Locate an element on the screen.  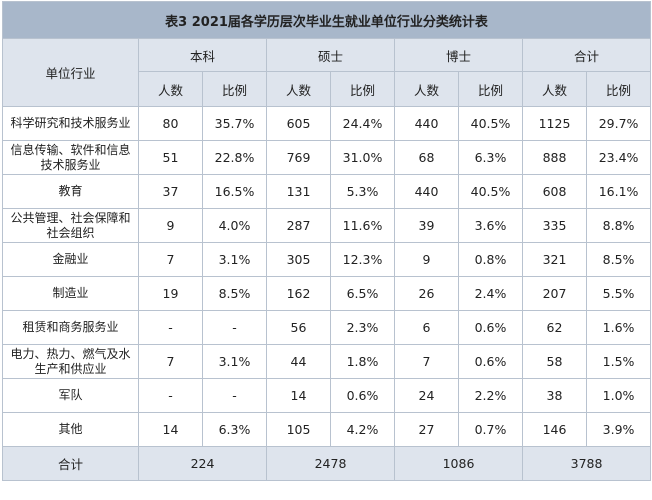
count-cell: 62 is located at coordinates (554, 327).